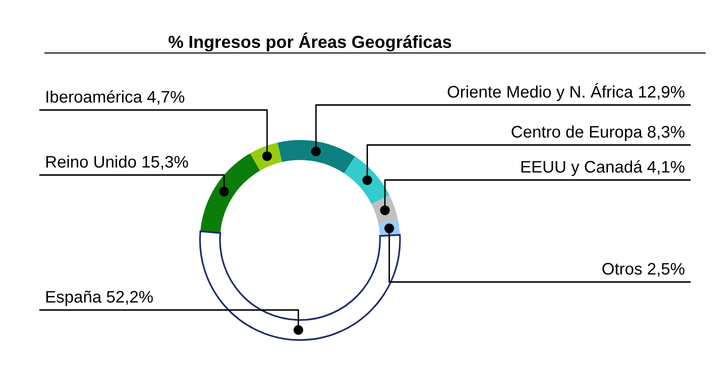 Image resolution: width=713 pixels, height=372 pixels. I want to click on slice-label: EEUU y Canadá 4,1%, so click(602, 168).